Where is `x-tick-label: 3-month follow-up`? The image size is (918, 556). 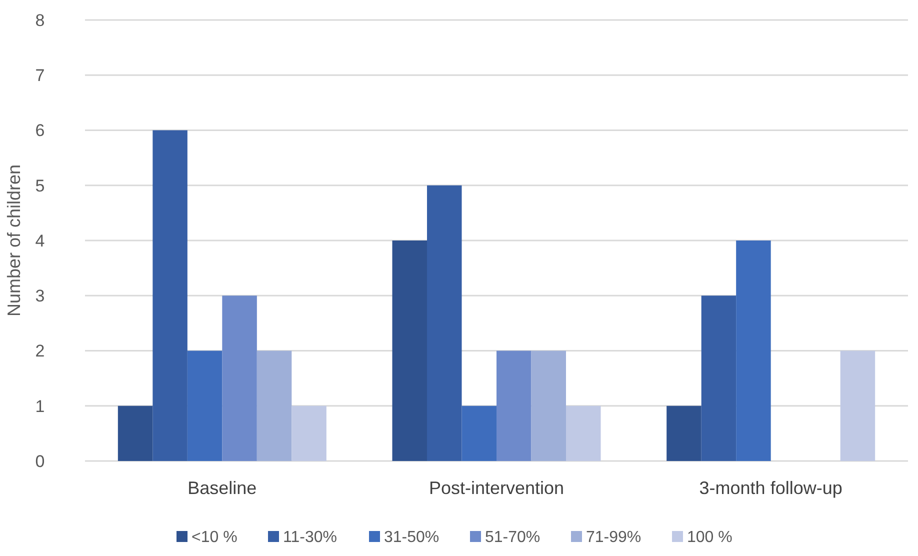
x-tick-label: 3-month follow-up is located at coordinates (770, 488).